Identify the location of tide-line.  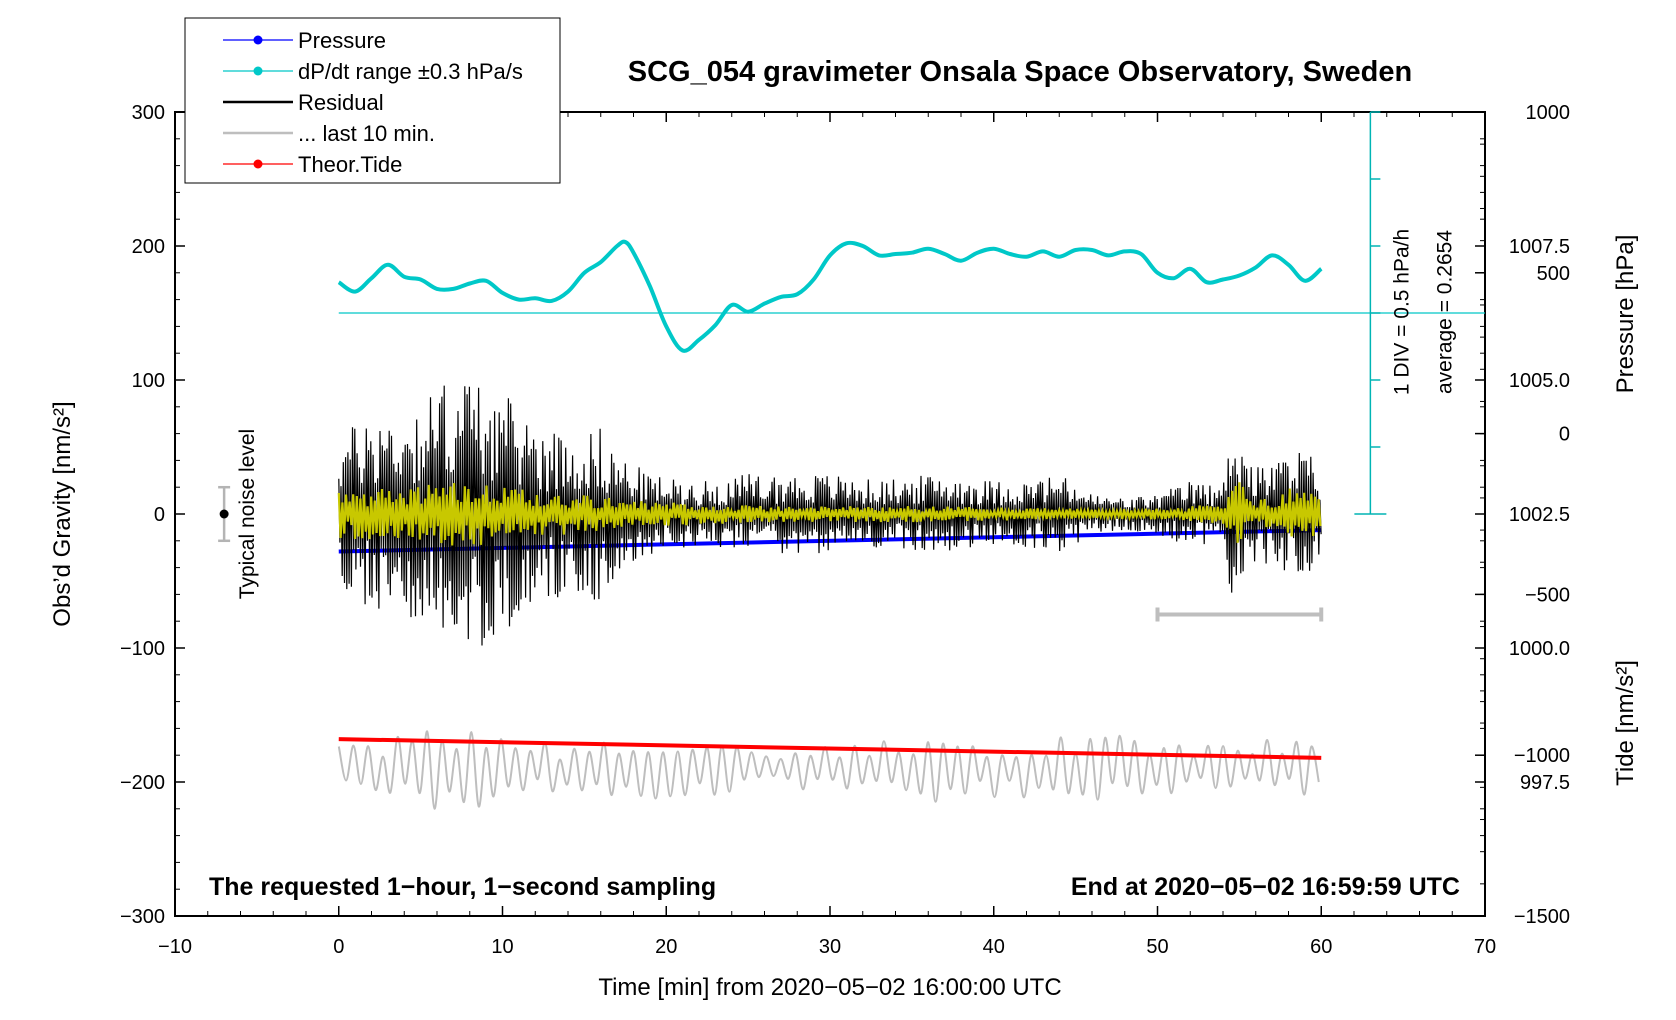
(830, 748).